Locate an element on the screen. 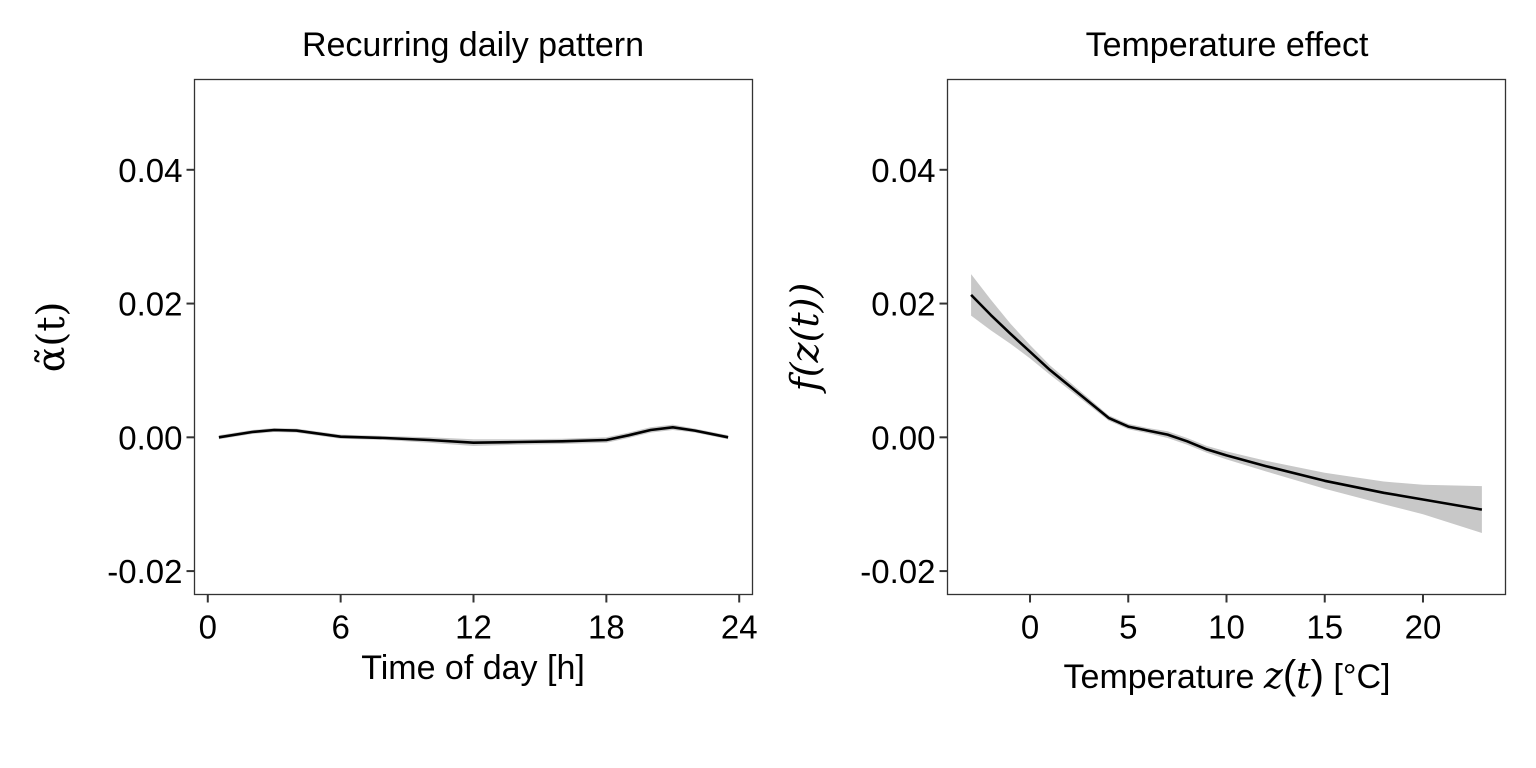 The width and height of the screenshot is (1536, 768). x-axis-label: Temperature z(t) [°C] is located at coordinates (1227, 675).